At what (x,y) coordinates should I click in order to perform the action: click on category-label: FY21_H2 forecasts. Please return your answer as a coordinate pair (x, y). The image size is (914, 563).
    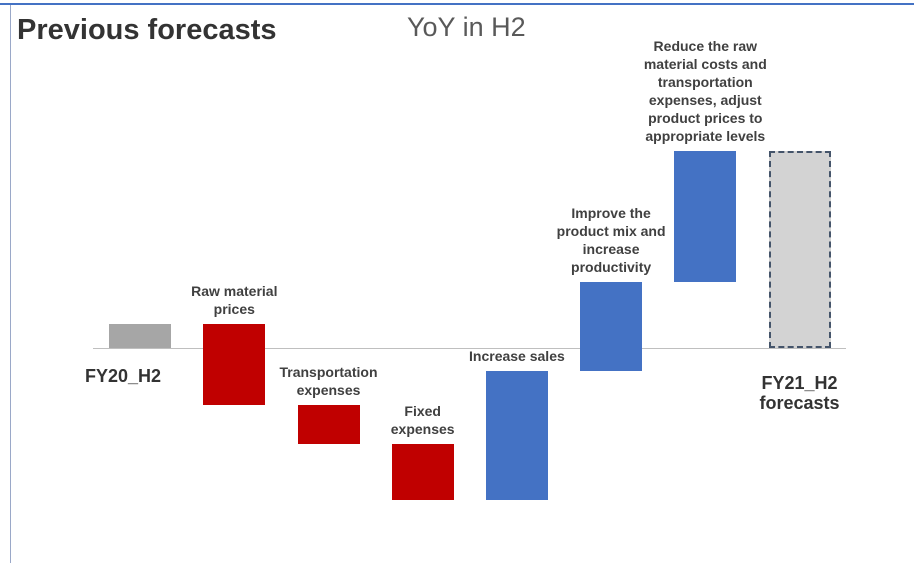
    Looking at the image, I should click on (799, 393).